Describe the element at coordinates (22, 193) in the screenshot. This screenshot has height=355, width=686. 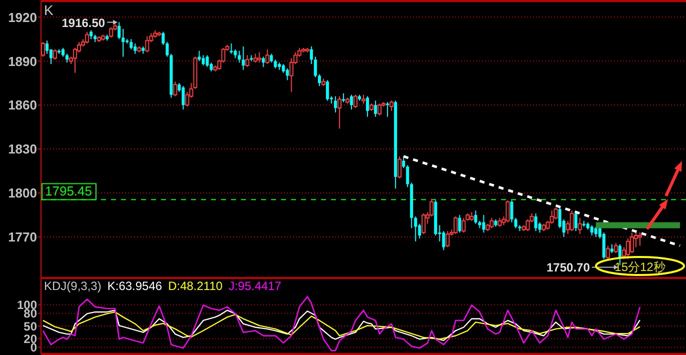
I see `y-tick-label: 1800` at that location.